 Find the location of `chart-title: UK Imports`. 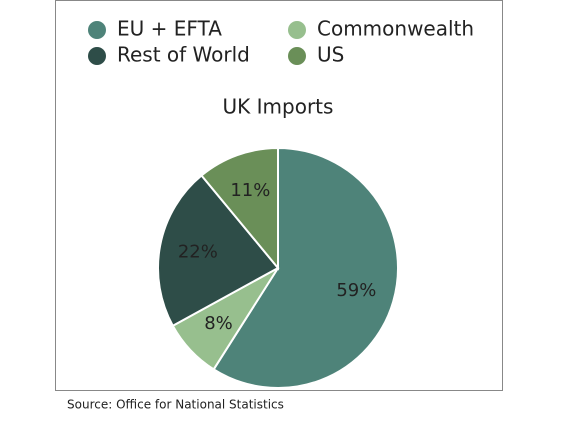

chart-title: UK Imports is located at coordinates (278, 107).